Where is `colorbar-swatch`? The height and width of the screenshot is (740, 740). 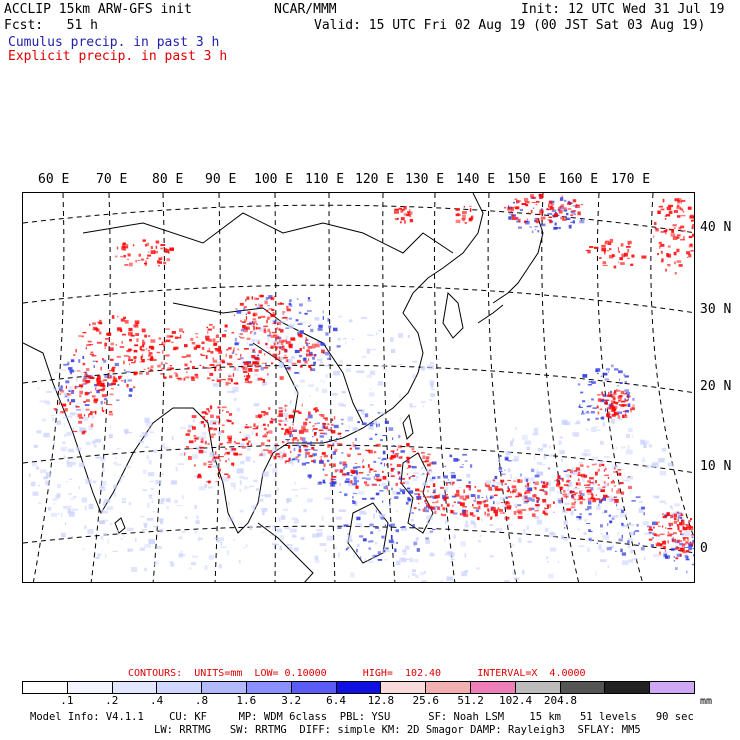
colorbar-swatch is located at coordinates (90, 687).